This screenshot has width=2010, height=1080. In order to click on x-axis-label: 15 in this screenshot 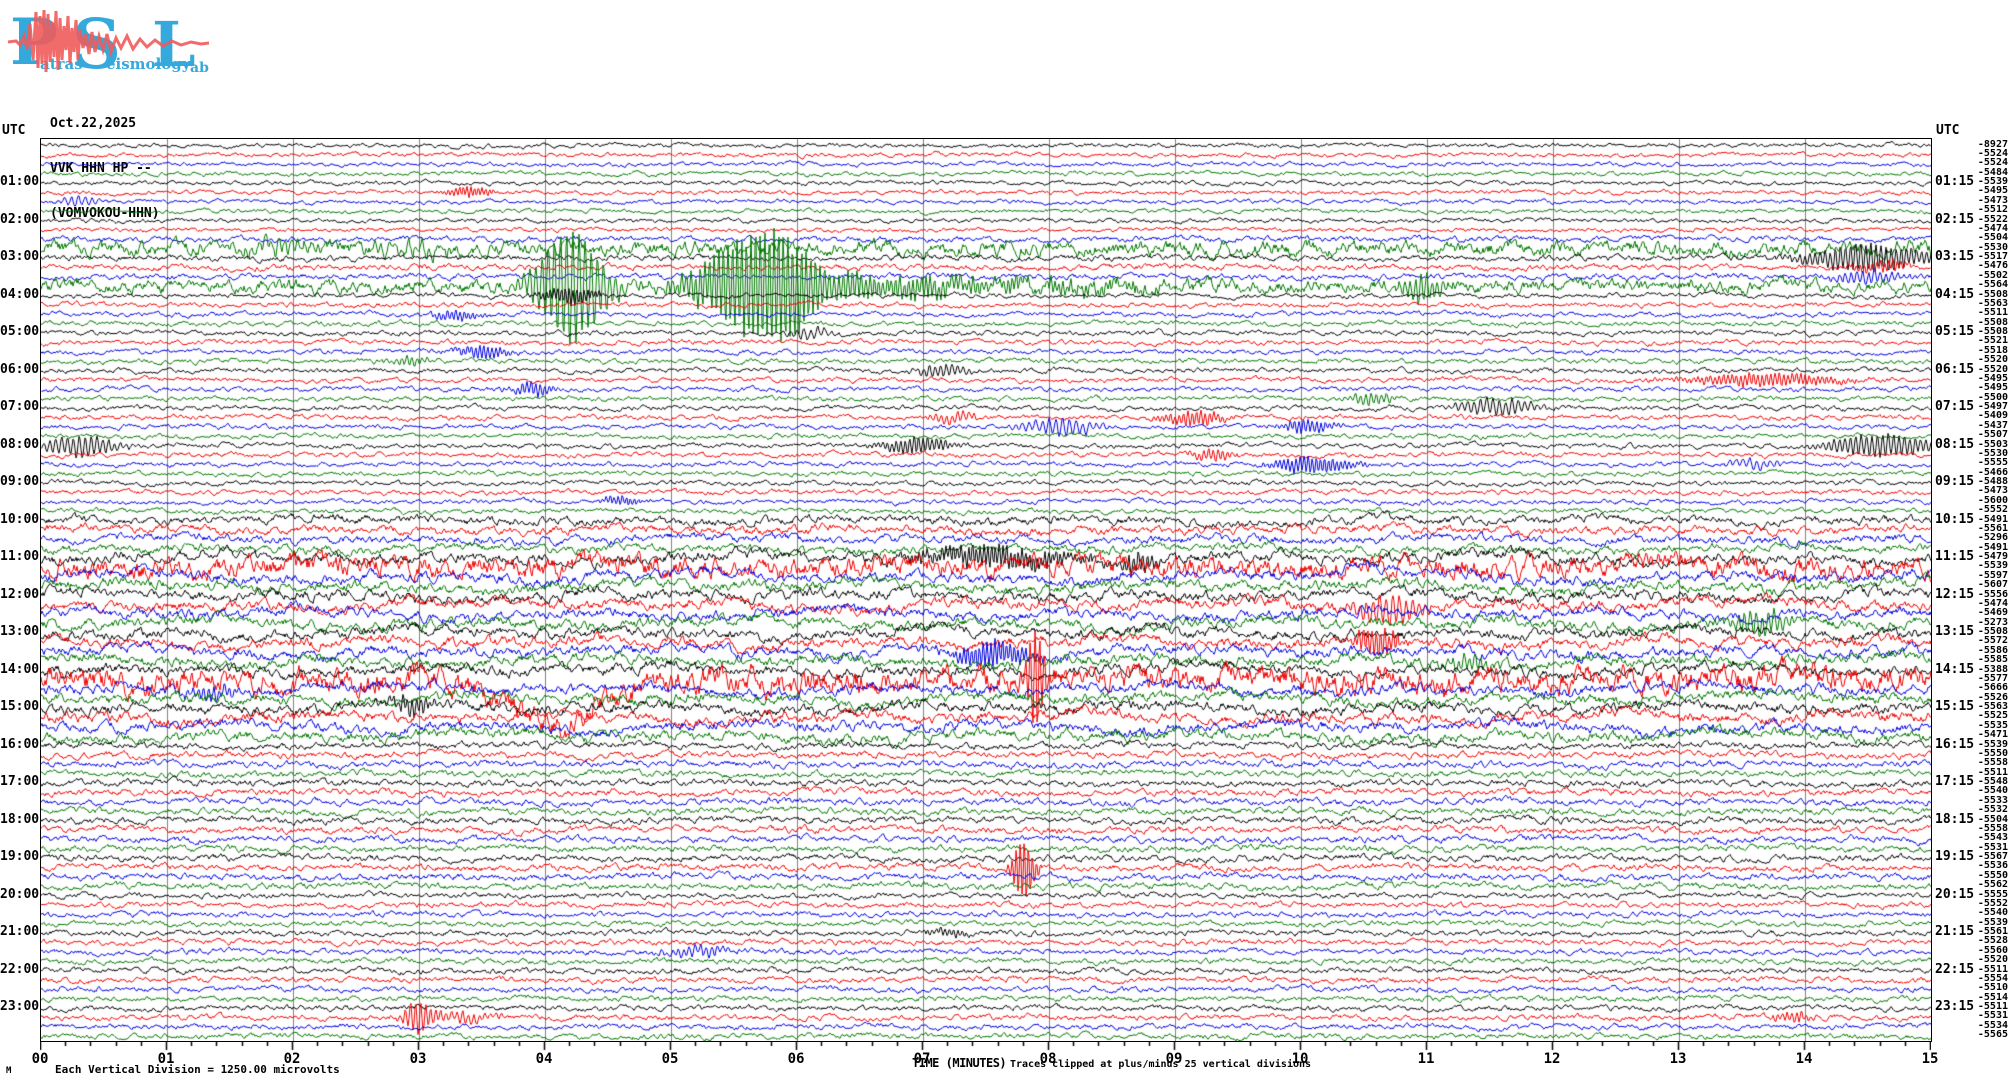, I will do `click(1930, 1059)`.